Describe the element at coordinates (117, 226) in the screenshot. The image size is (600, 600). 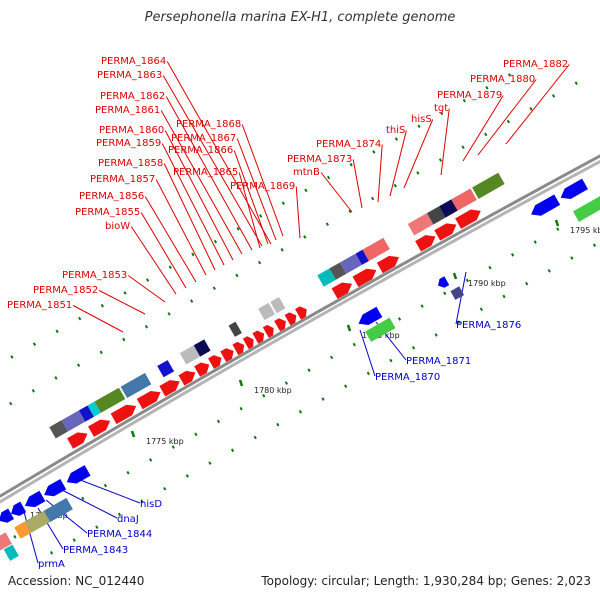
I see `gene-label-forward: bioW` at that location.